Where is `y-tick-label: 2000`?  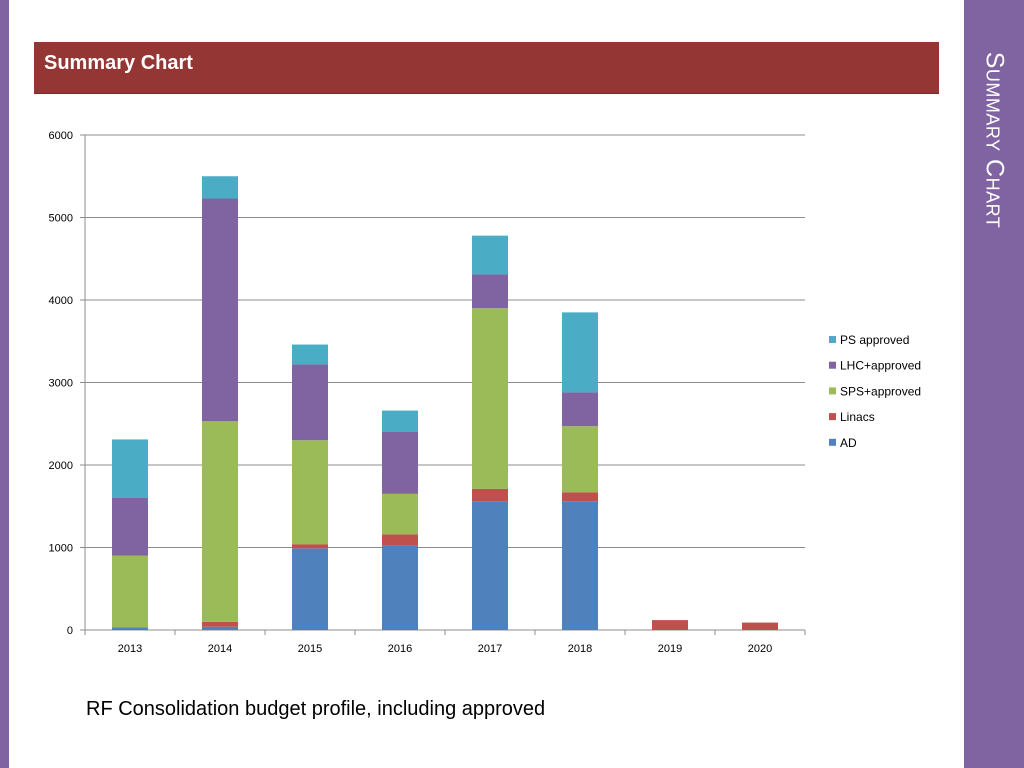
y-tick-label: 2000 is located at coordinates (61, 466).